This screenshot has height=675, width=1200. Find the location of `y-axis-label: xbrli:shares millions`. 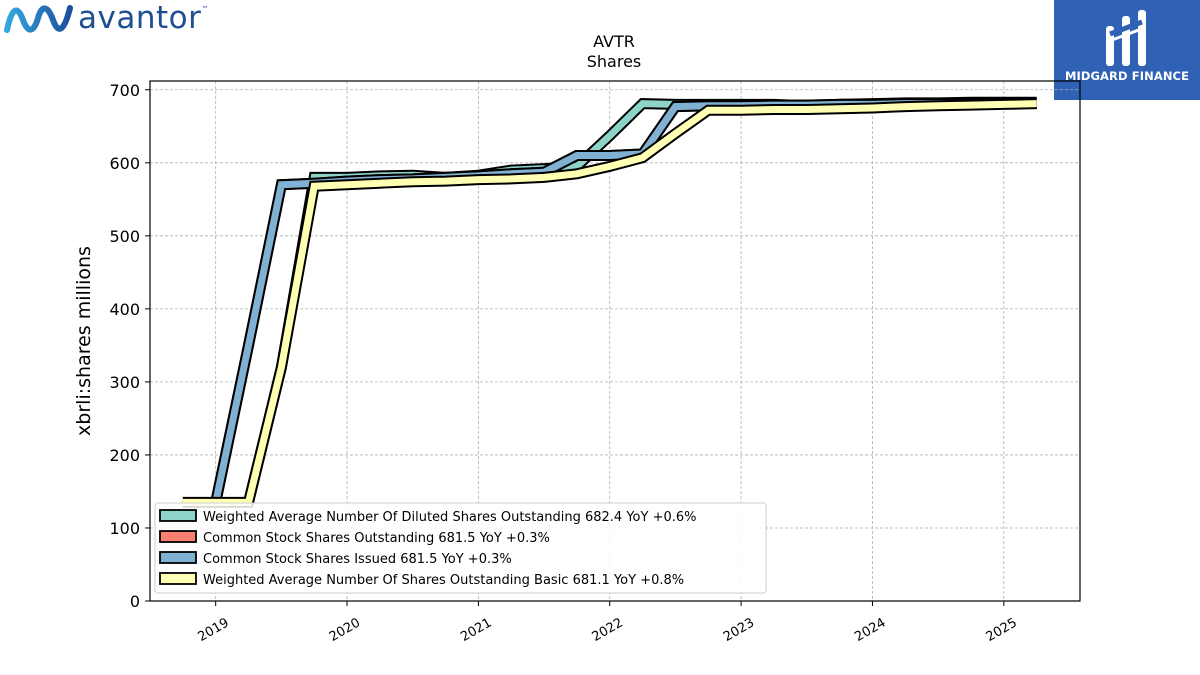

y-axis-label: xbrli:shares millions is located at coordinates (84, 341).